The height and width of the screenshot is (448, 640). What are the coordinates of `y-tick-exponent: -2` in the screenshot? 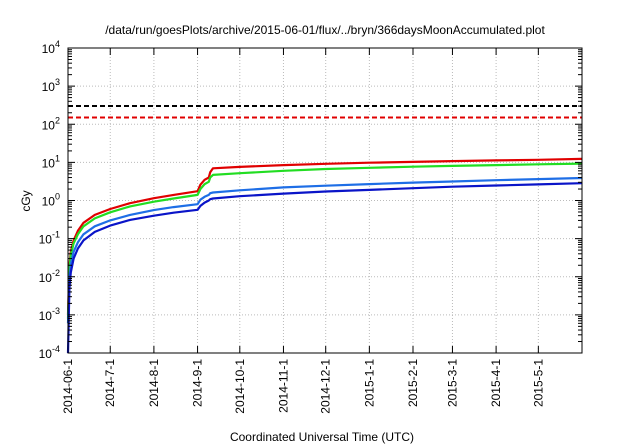 It's located at (56, 273).